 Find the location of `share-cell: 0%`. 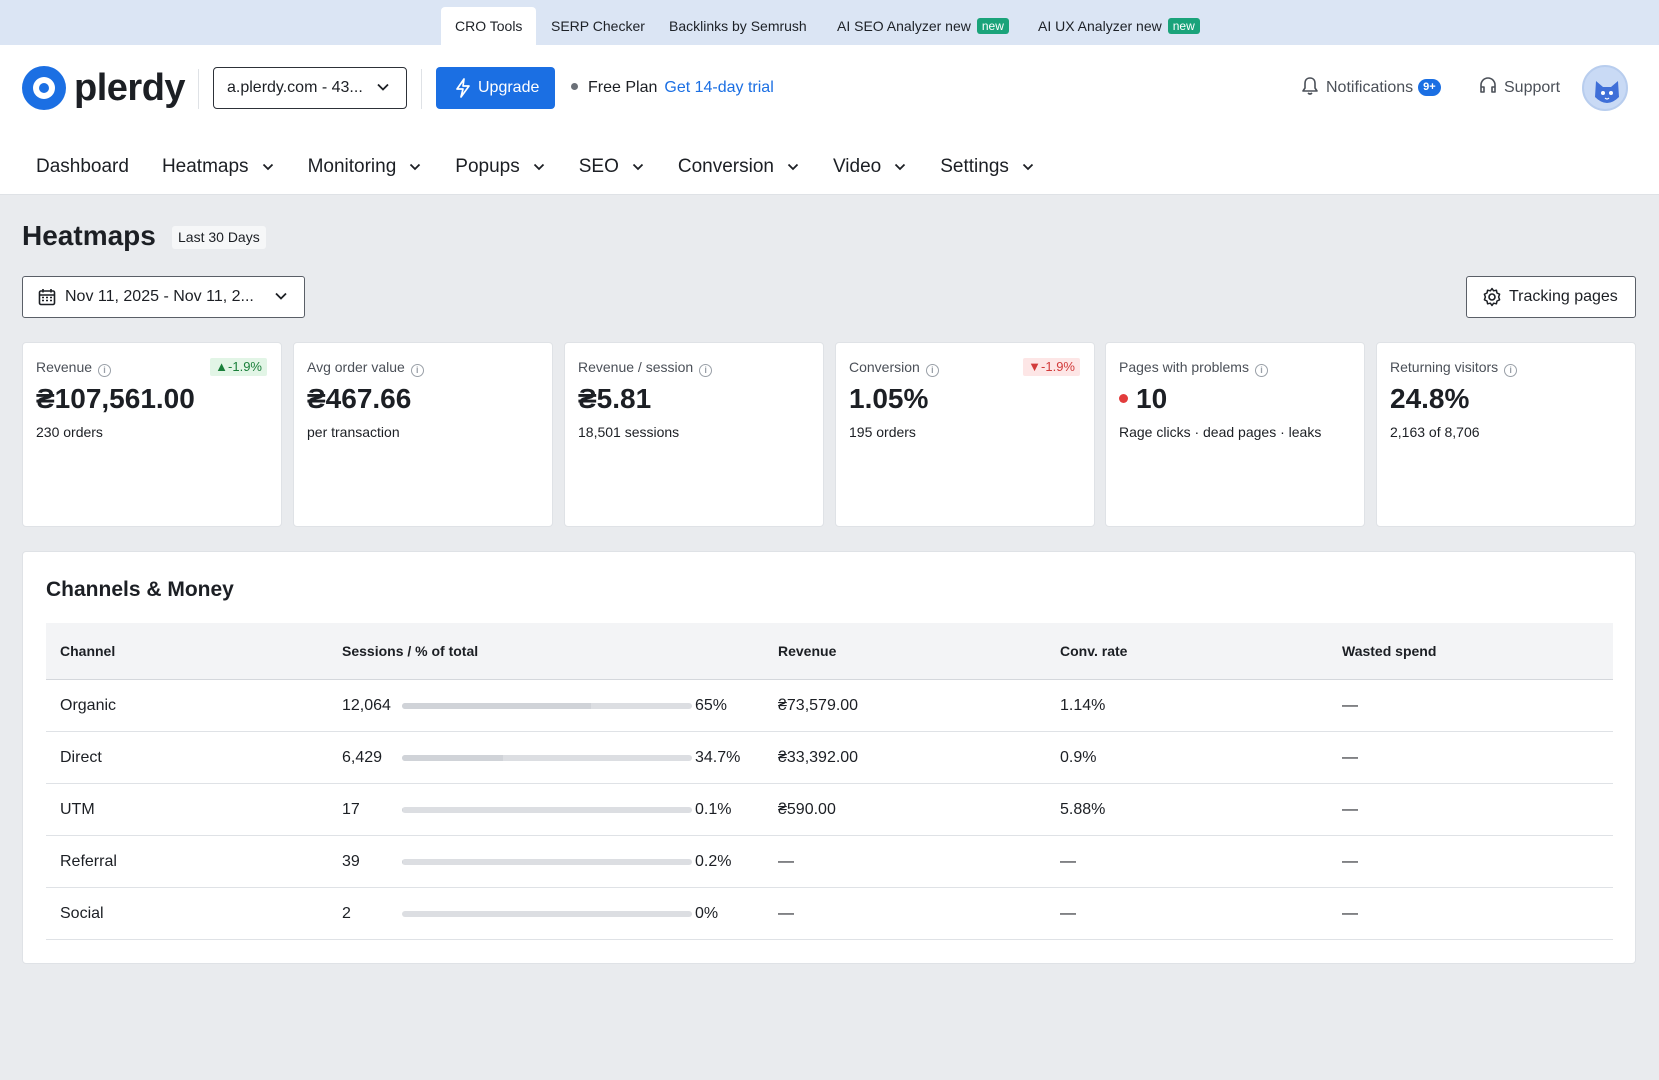

share-cell: 0% is located at coordinates (707, 913).